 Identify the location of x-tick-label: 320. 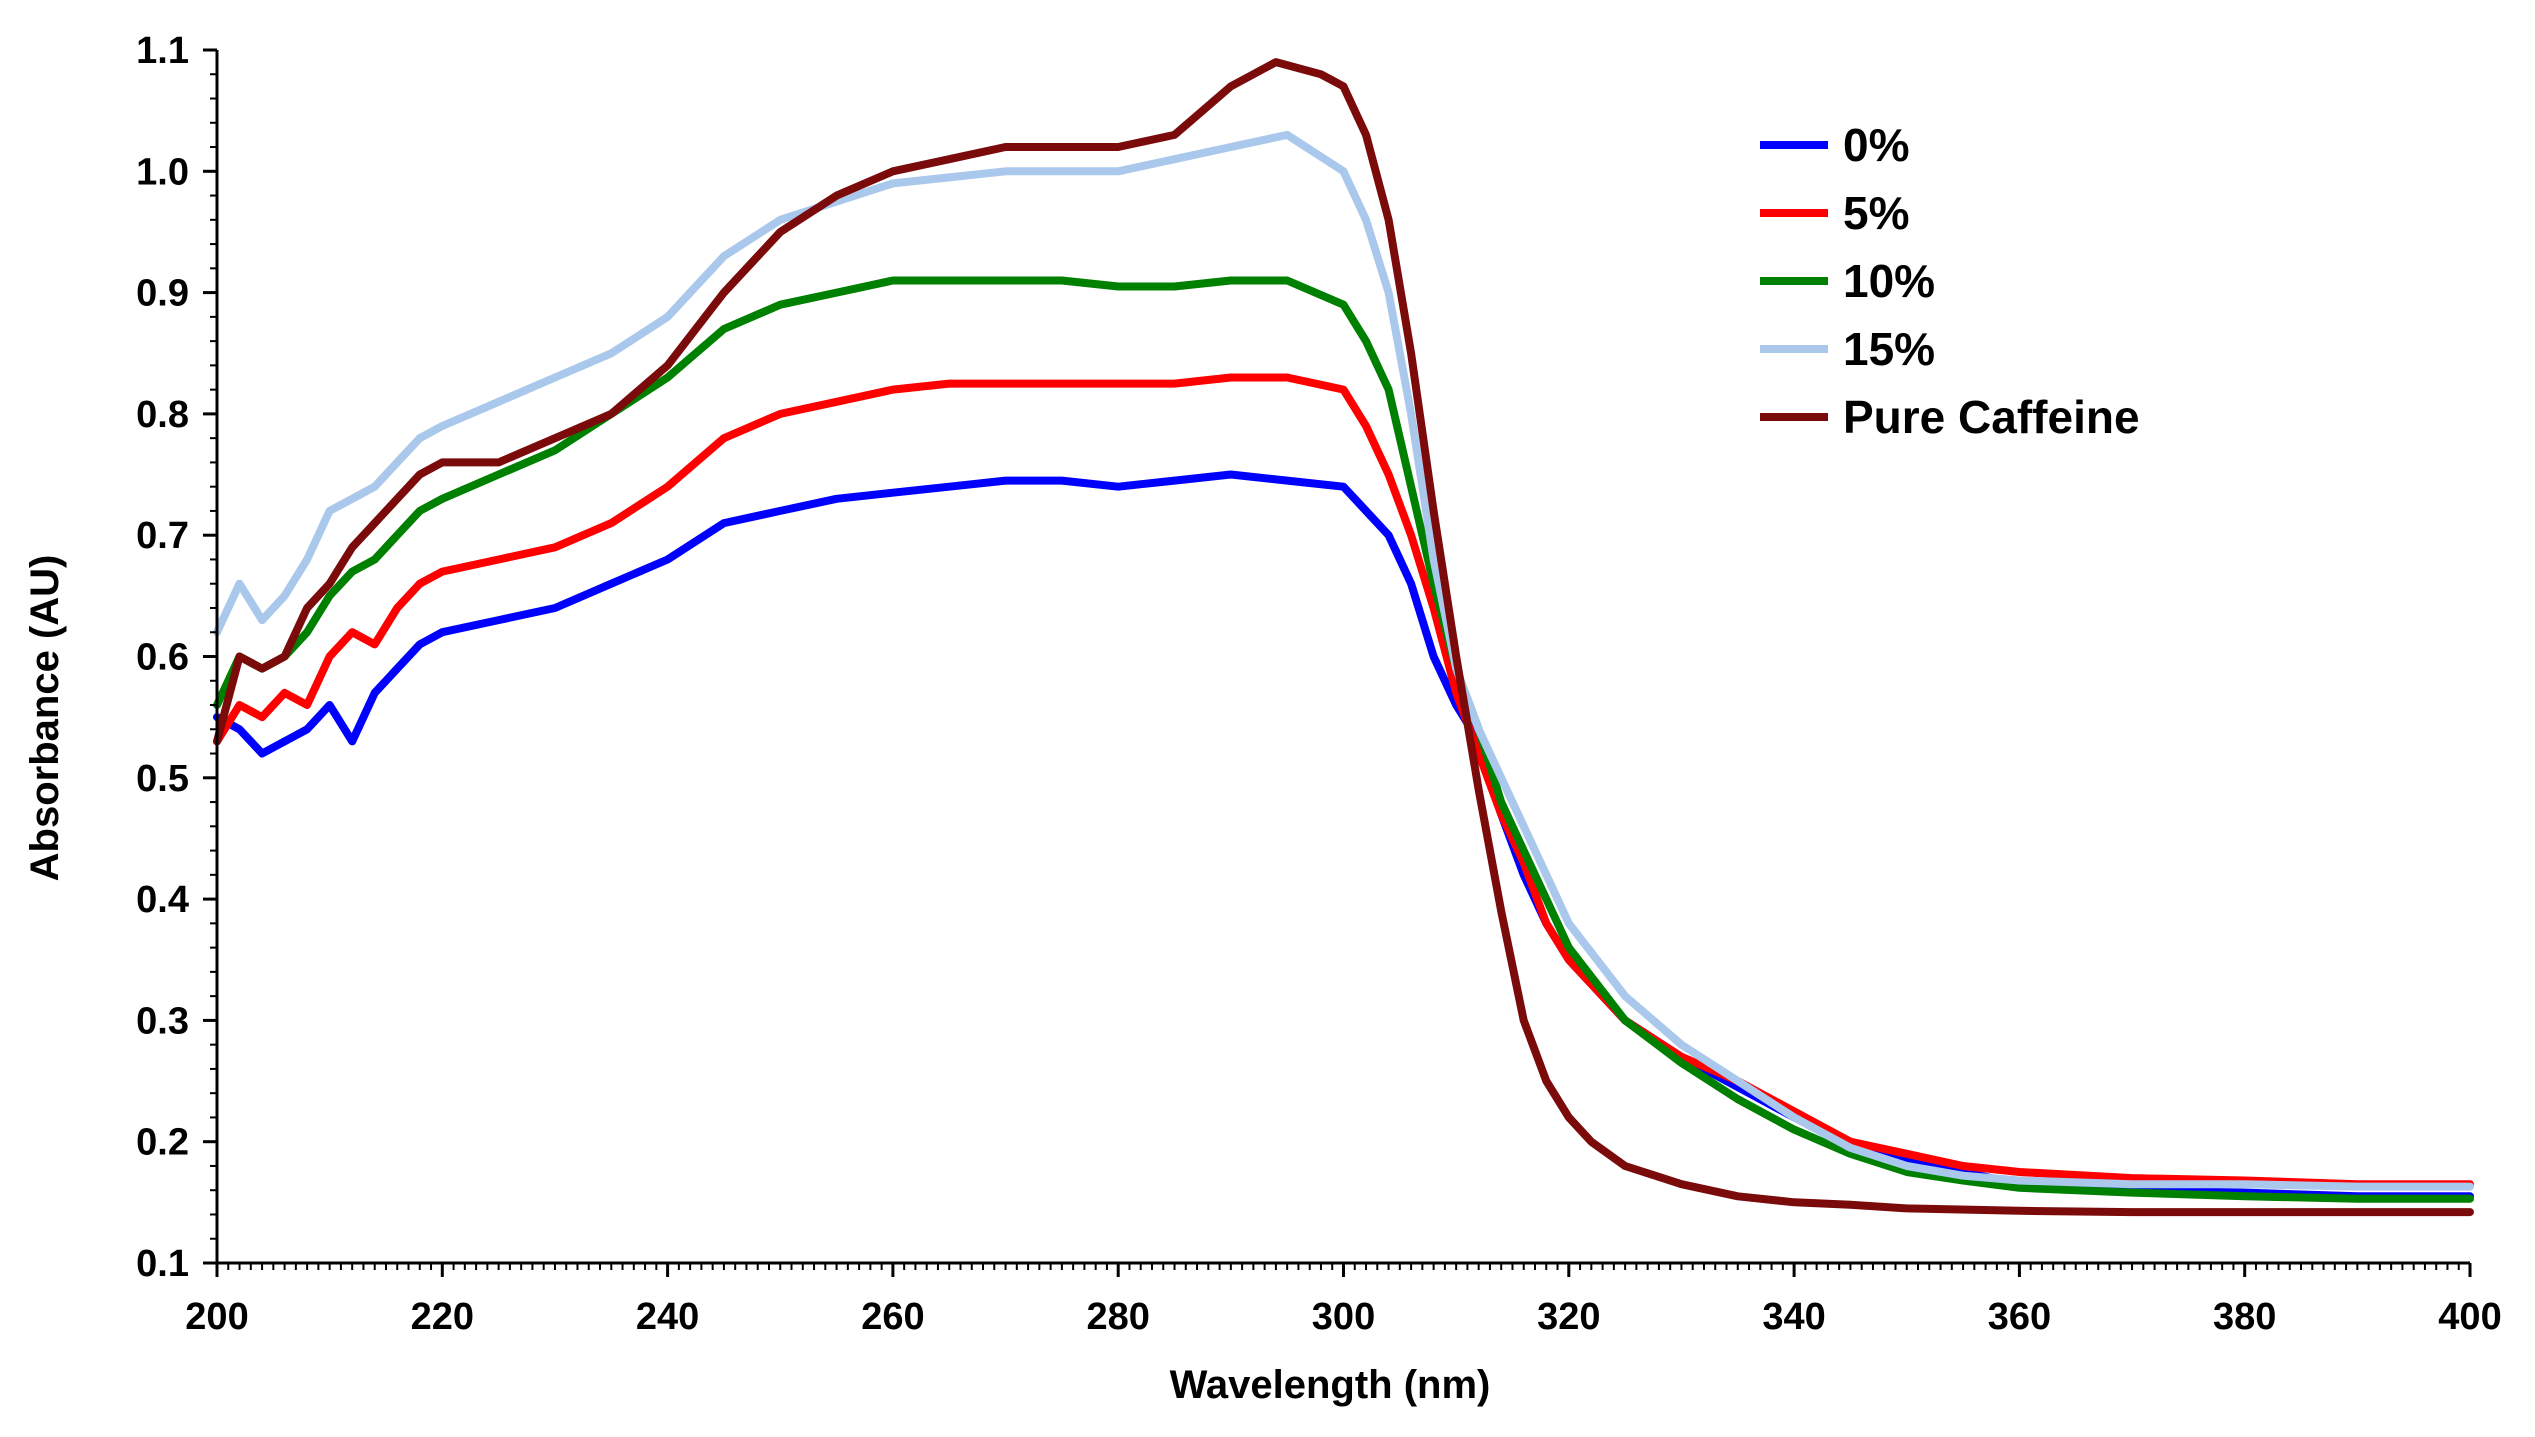
(1568, 1317).